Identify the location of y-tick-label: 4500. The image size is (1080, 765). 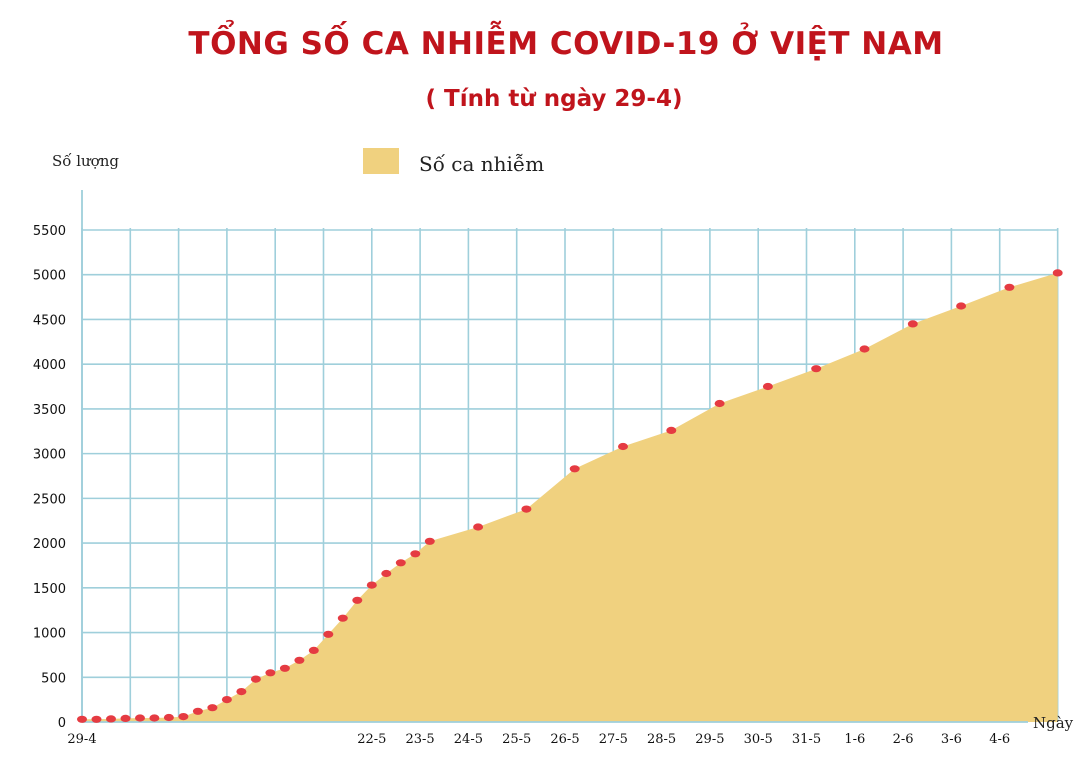
(49, 320).